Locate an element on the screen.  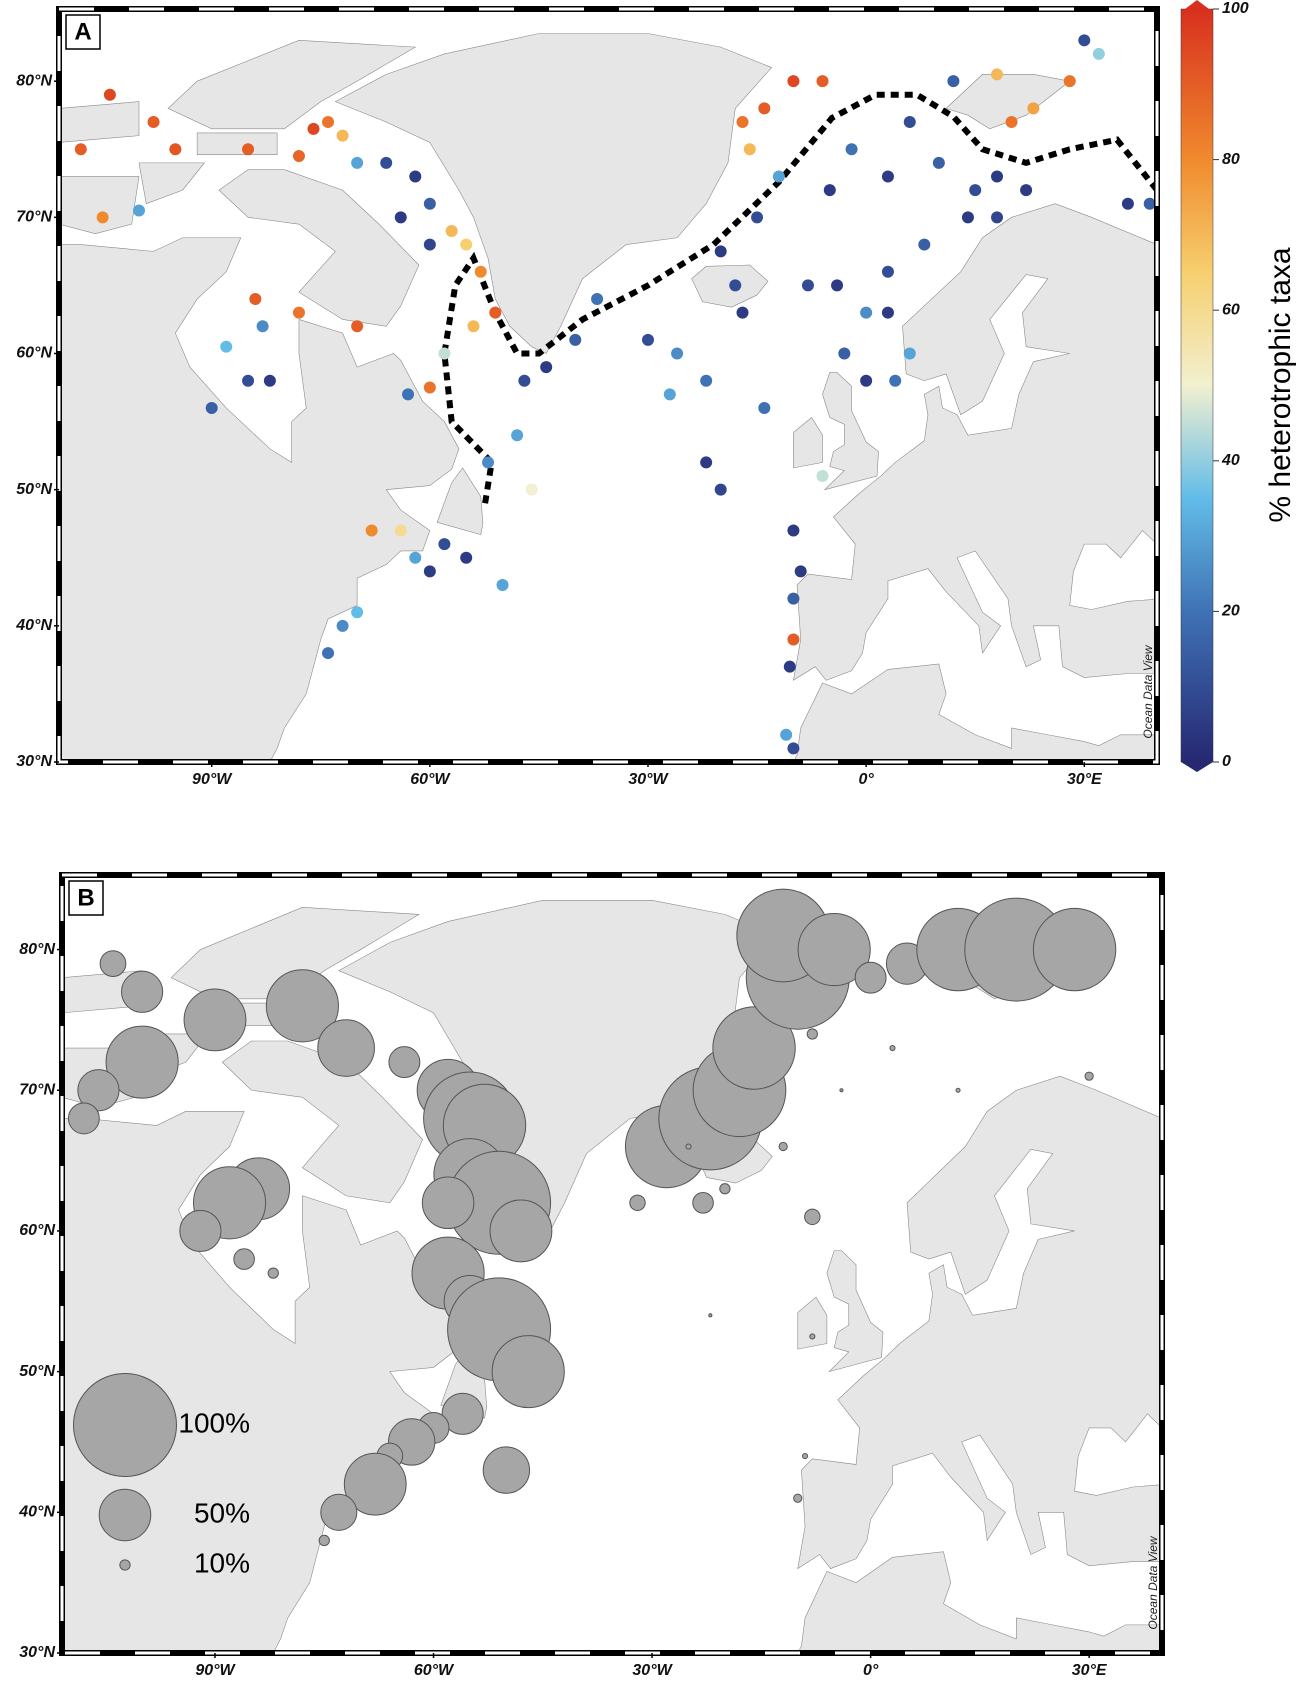
y-tick-label: 70°N is located at coordinates (37, 1089).